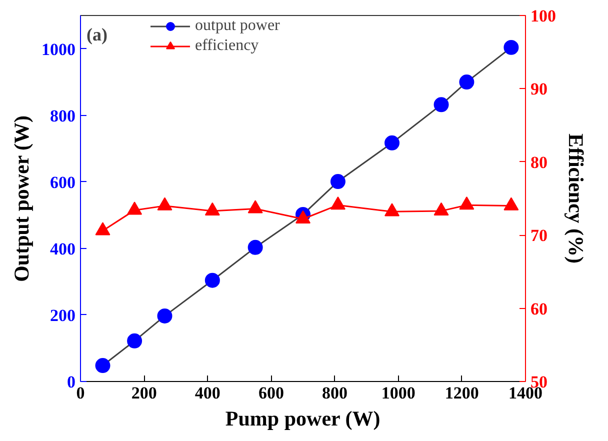 This screenshot has width=608, height=441. Describe the element at coordinates (63, 315) in the screenshot. I see `y-tick-label: 200` at that location.